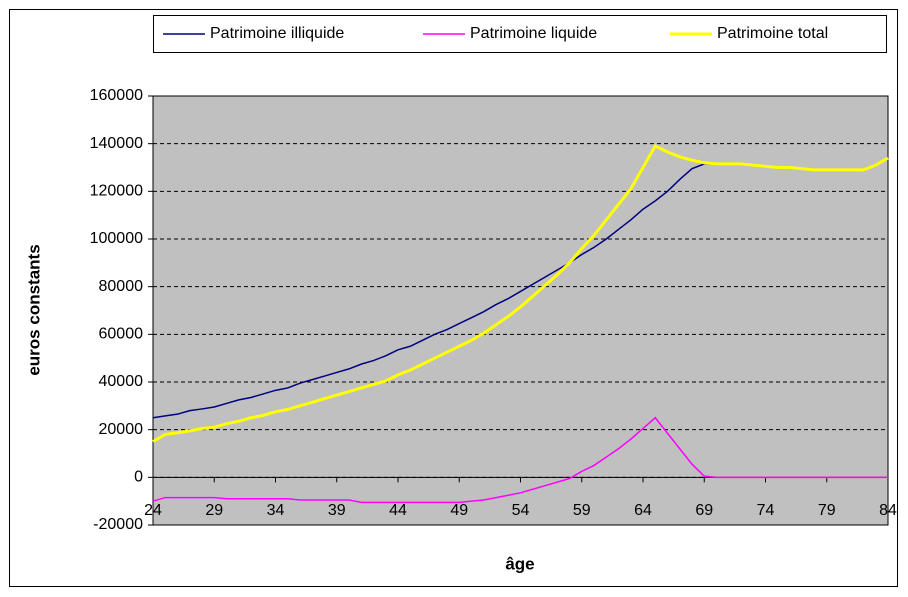 This screenshot has height=597, width=908. What do you see at coordinates (121, 286) in the screenshot?
I see `y-tick-label: 80000` at bounding box center [121, 286].